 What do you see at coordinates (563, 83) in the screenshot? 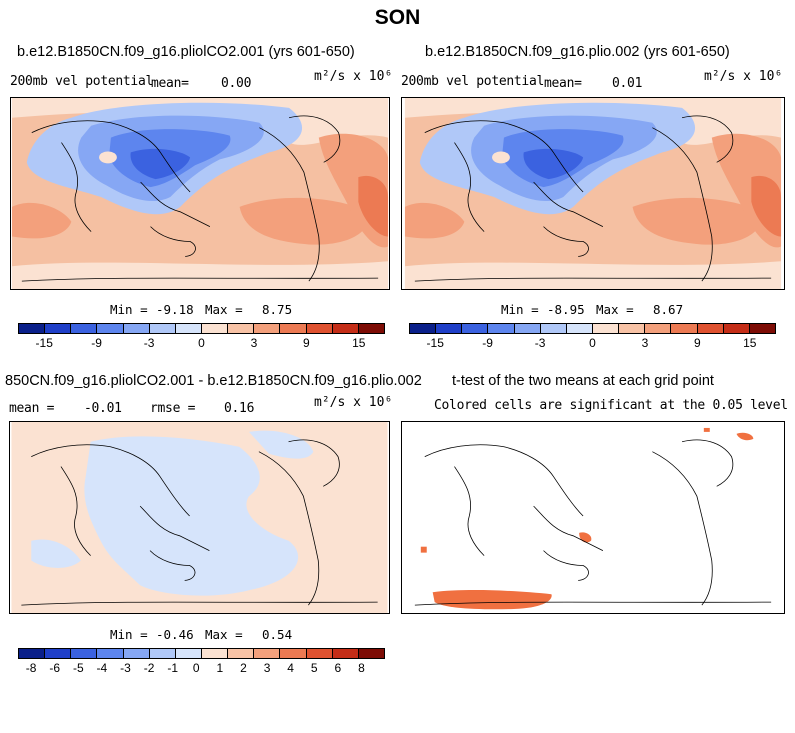
I see `panel2-mean-label: mean=` at bounding box center [563, 83].